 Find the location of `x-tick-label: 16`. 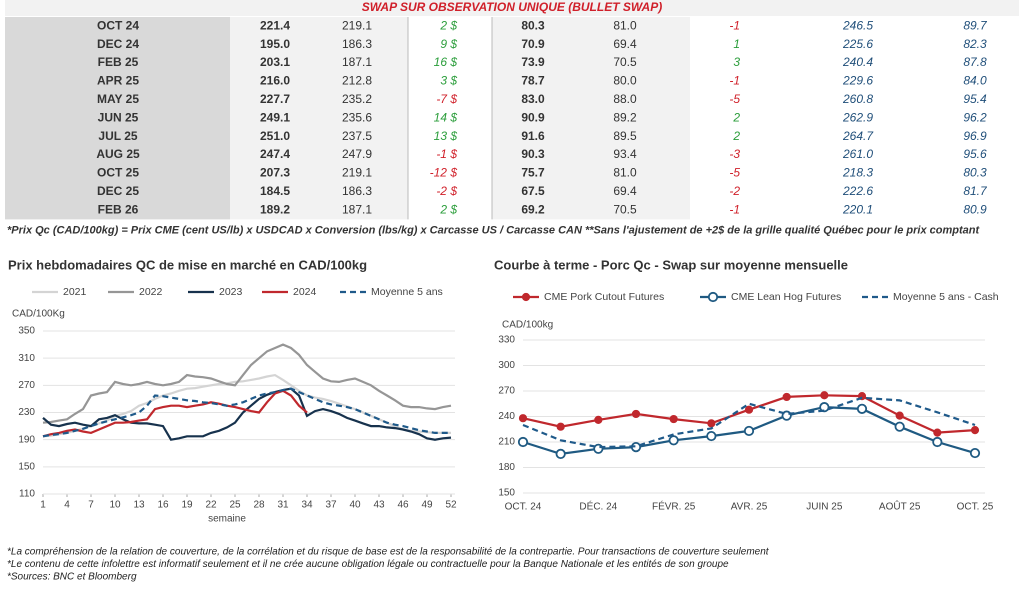

x-tick-label: 16 is located at coordinates (163, 505).